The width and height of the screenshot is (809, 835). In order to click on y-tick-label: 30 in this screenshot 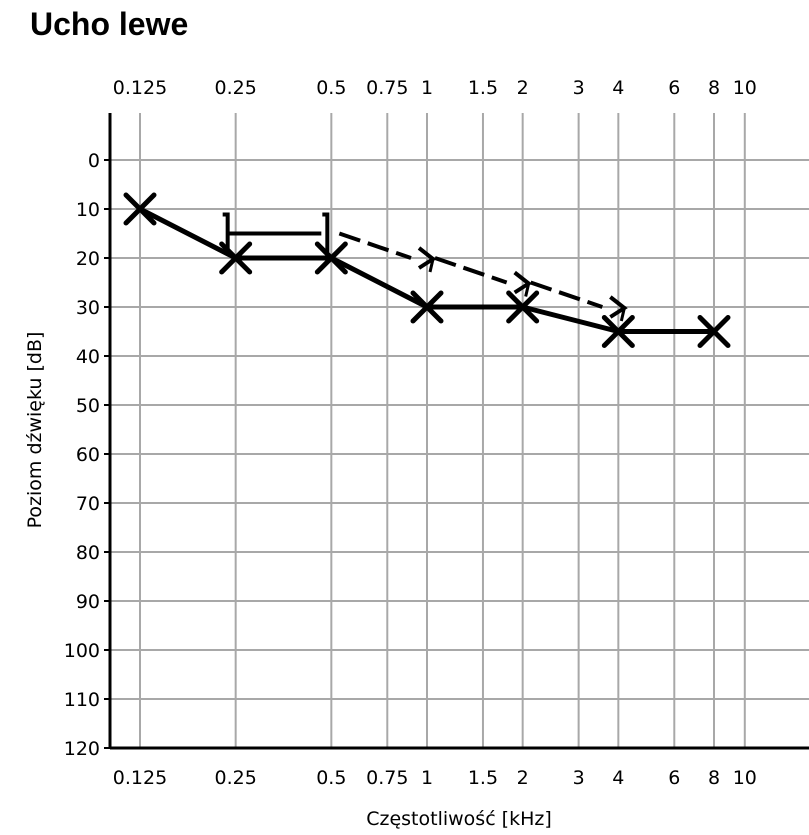, I will do `click(88, 308)`.